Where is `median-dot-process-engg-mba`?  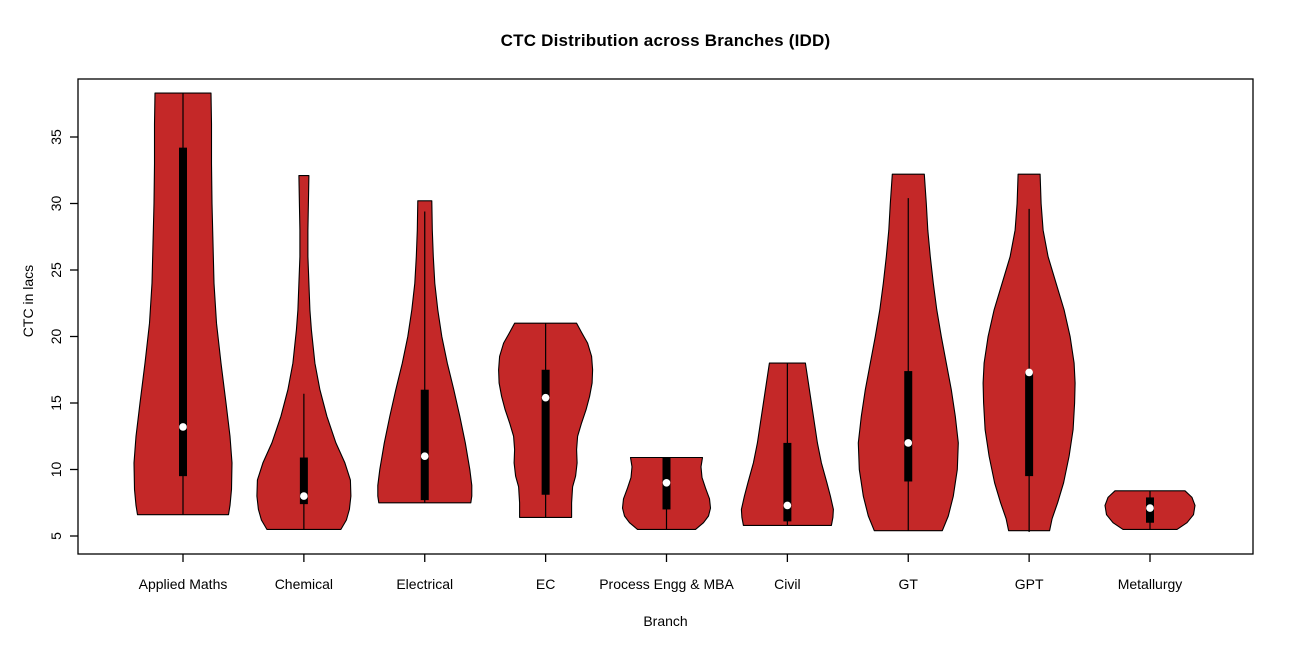
median-dot-process-engg-mba is located at coordinates (666, 483).